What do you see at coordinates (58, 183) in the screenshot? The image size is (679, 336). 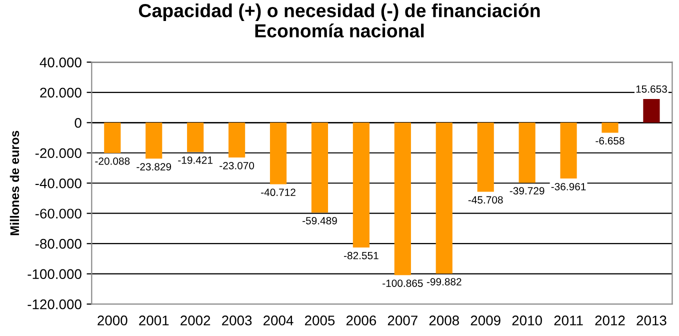 I see `y-tick-label: -40.000` at bounding box center [58, 183].